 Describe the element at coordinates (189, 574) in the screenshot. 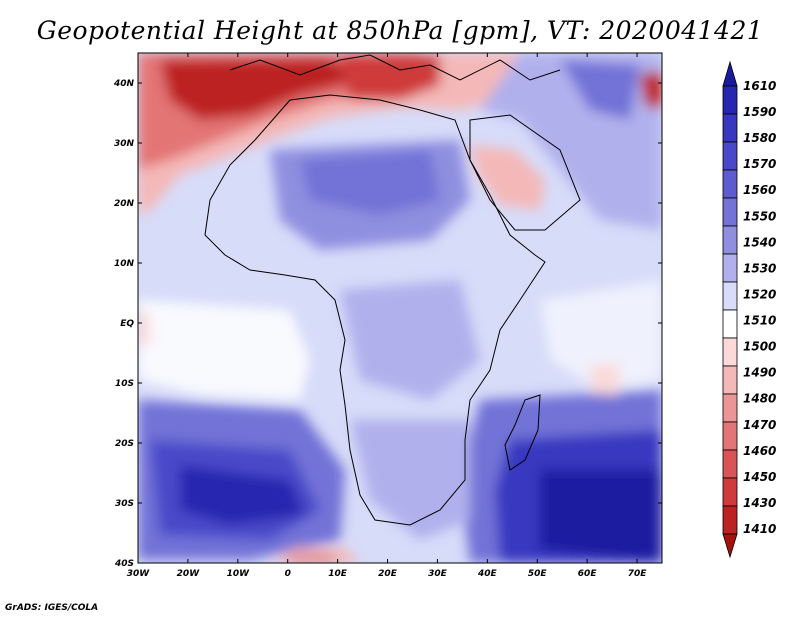

I see `x-tick-label: 20W` at that location.